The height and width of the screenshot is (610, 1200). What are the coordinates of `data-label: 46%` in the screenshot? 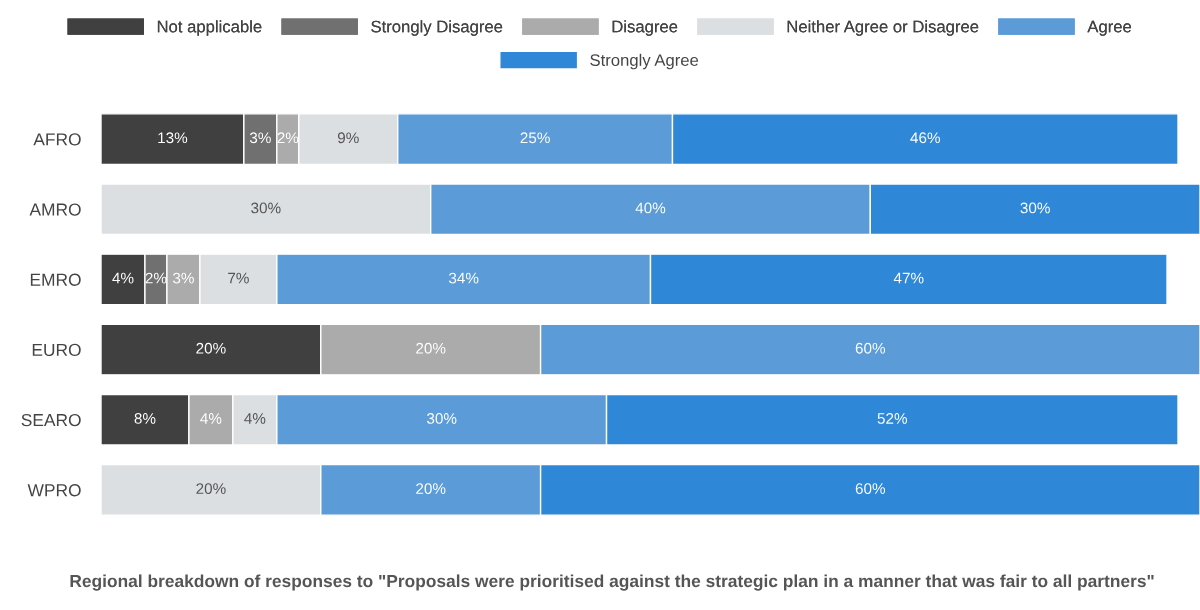 It's located at (925, 138).